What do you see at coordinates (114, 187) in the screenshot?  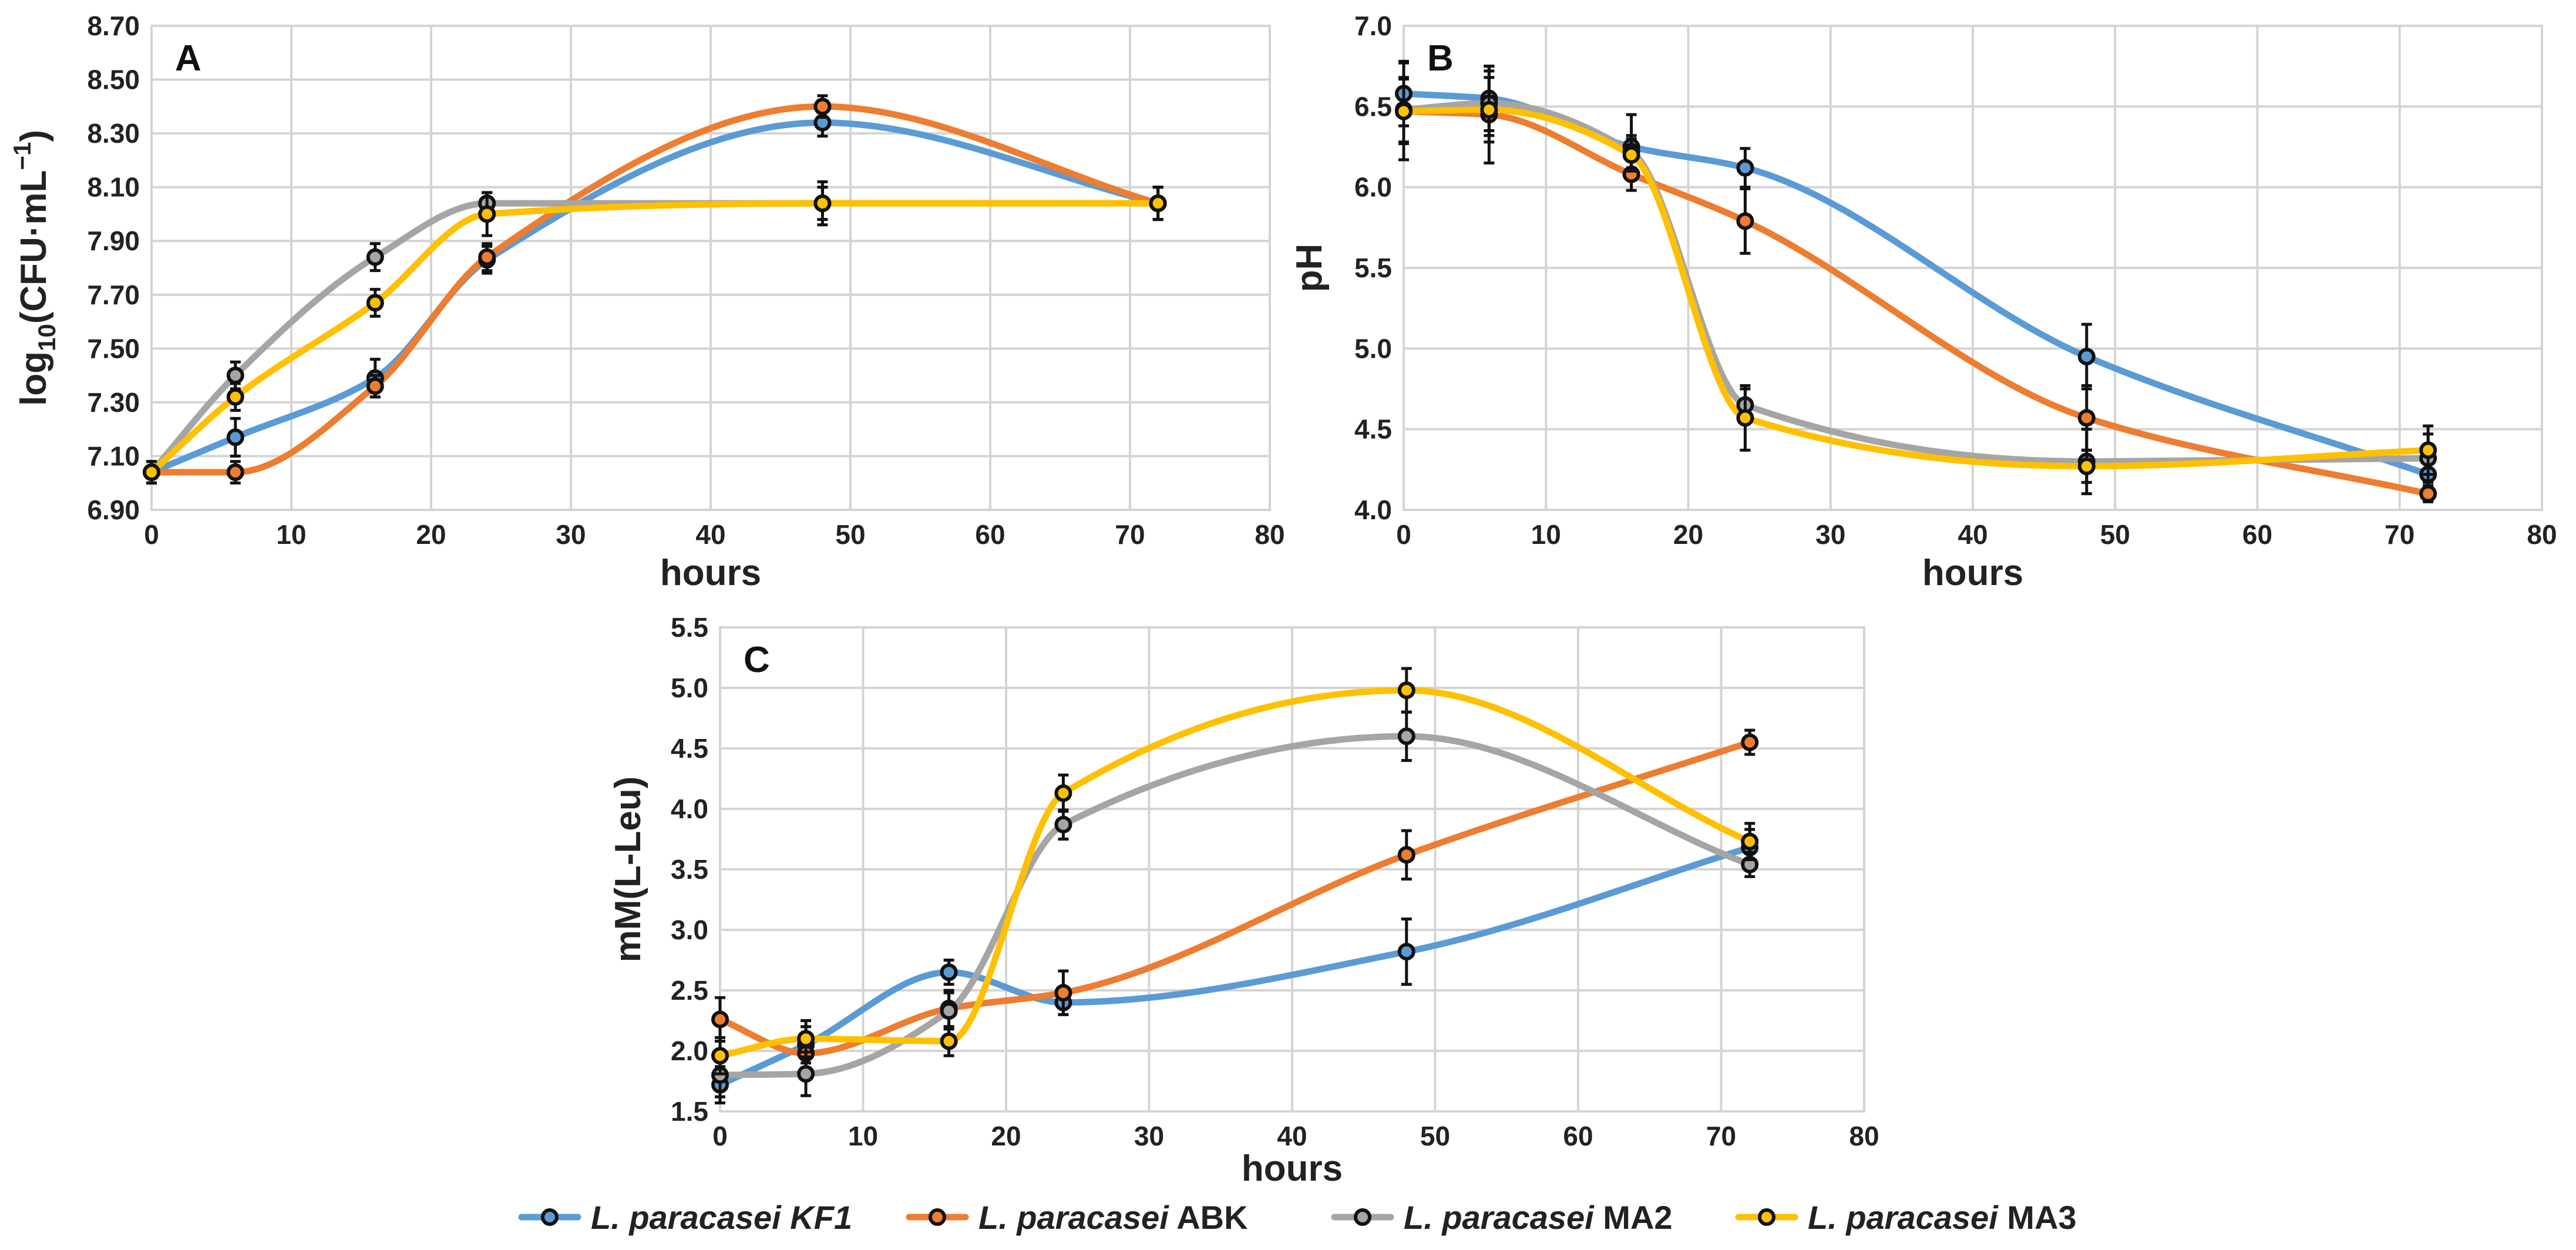 I see `y-tick-label: 8.10` at bounding box center [114, 187].